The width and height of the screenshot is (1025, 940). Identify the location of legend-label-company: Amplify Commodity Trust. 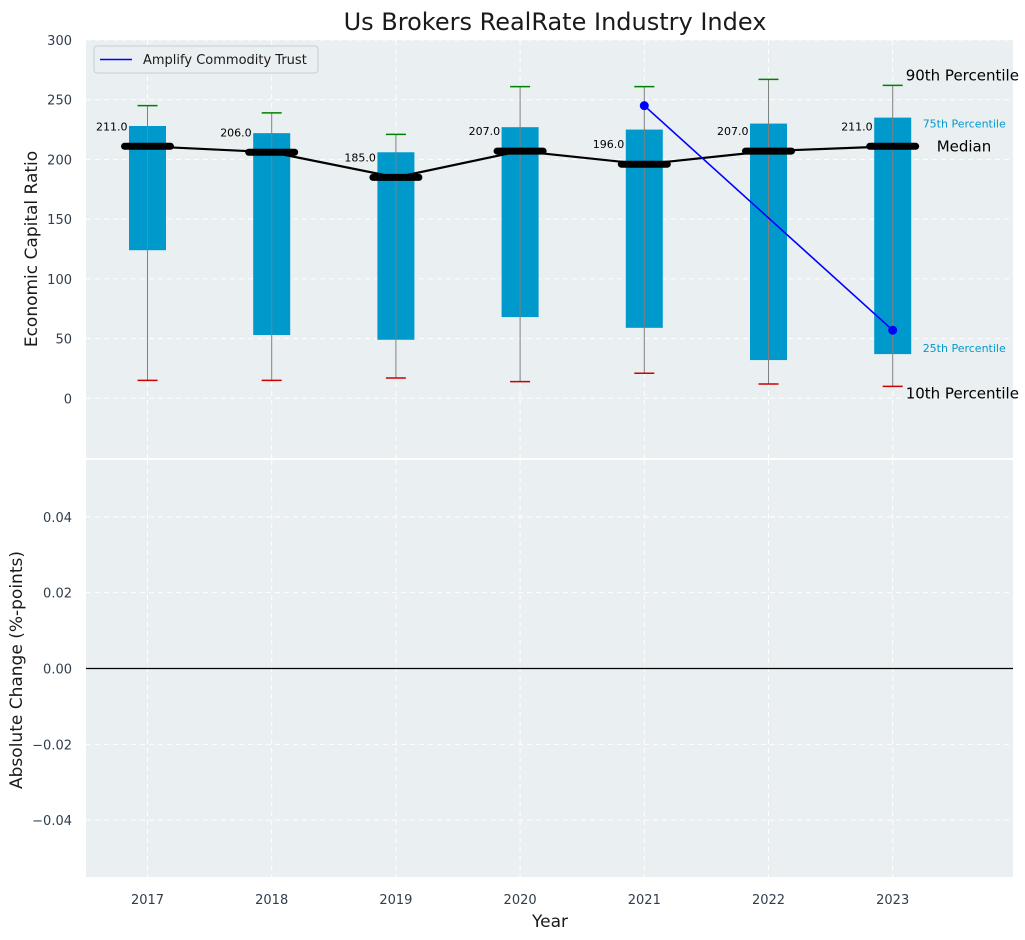
(225, 60).